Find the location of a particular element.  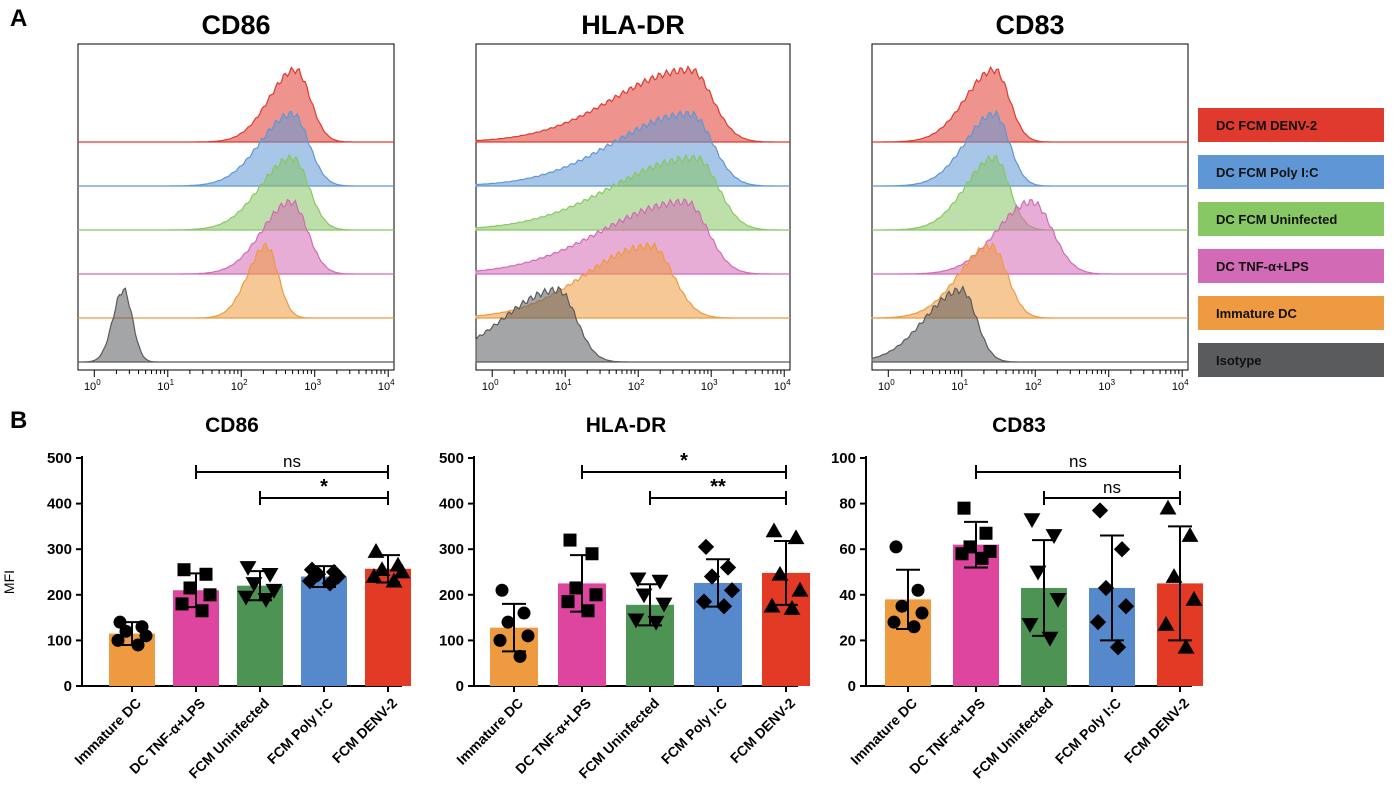

histogram-x-axis: 10⁰ 10¹ 10² 10³ 10⁴ is located at coordinates (1033, 381).